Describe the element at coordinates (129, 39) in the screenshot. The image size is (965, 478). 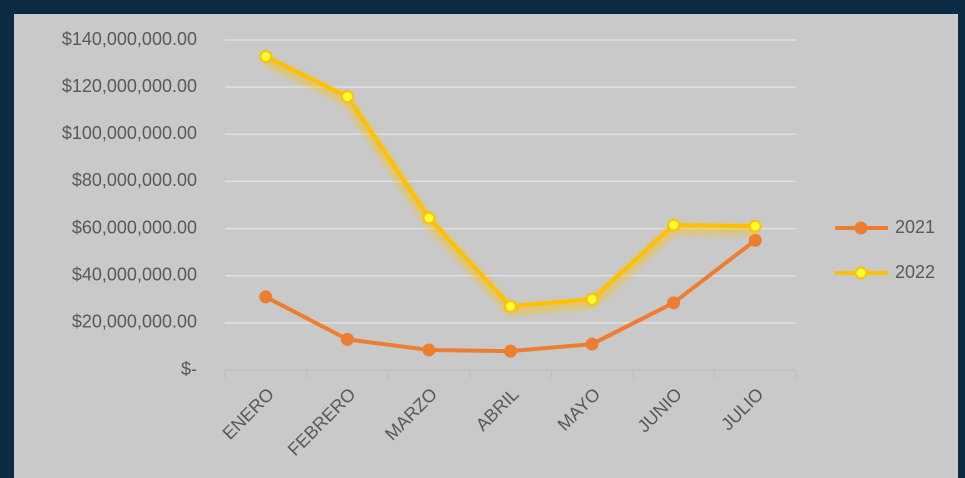
I see `y-tick-label: $140,000,000.00` at that location.